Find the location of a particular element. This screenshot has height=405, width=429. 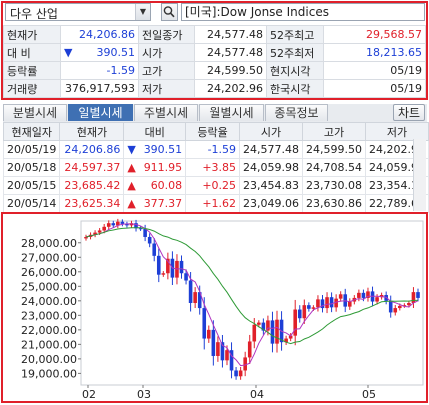

open-cell: 24,059.98 is located at coordinates (271, 167).